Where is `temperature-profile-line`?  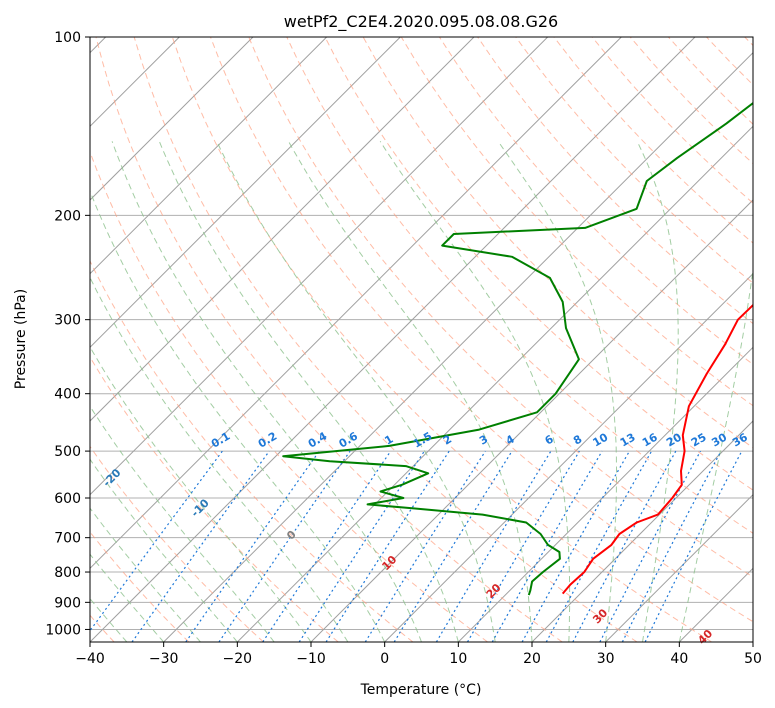 temperature-profile-line is located at coordinates (657, 449).